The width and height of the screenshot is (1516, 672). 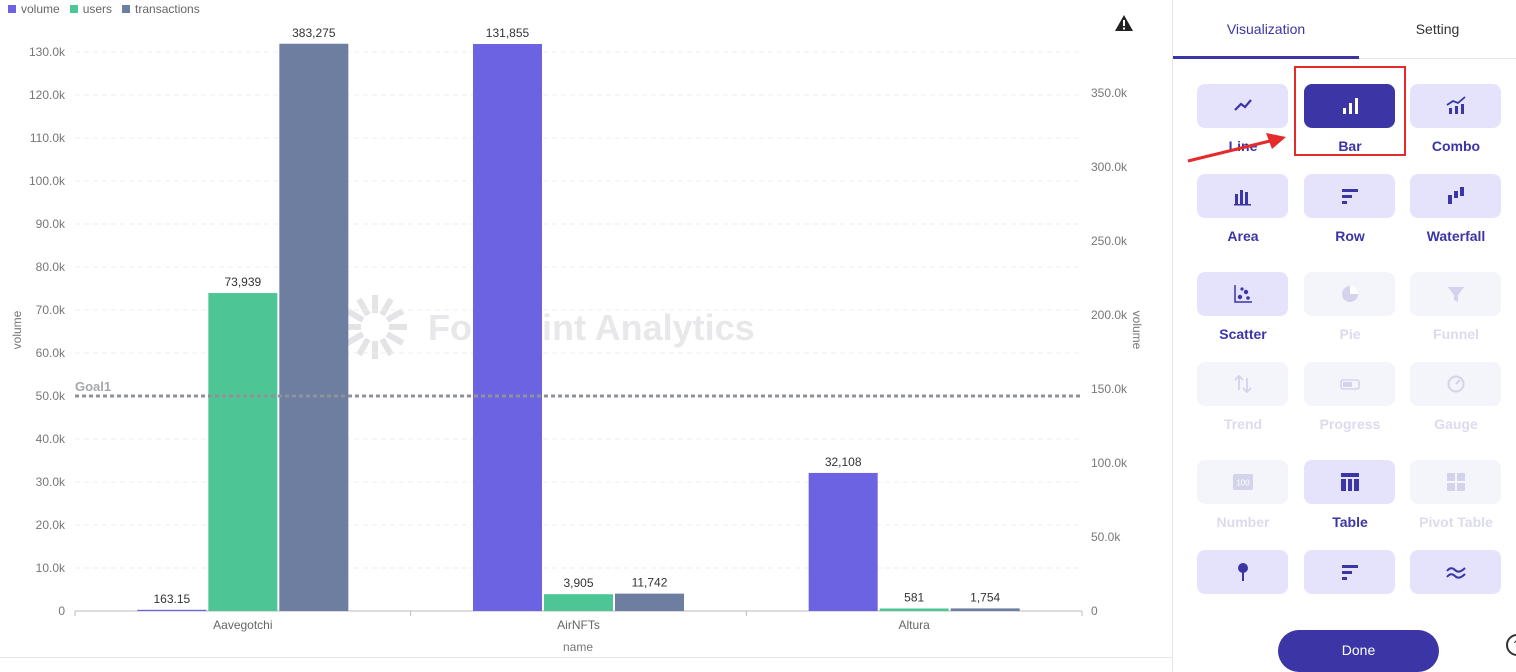 I want to click on bar-value-label: 581, so click(x=914, y=598).